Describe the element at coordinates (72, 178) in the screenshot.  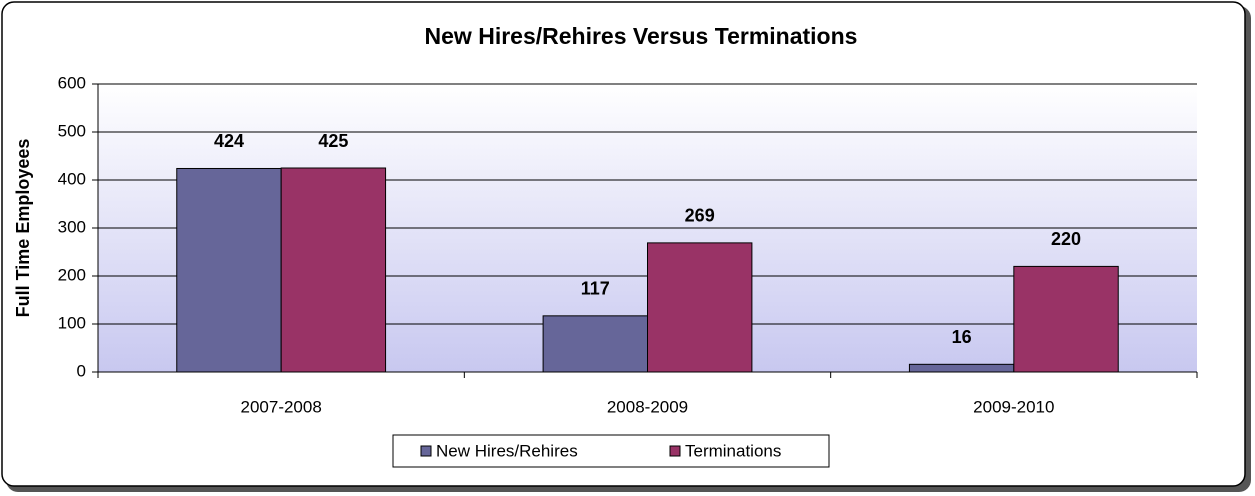
I see `y-tick-label: 400` at that location.